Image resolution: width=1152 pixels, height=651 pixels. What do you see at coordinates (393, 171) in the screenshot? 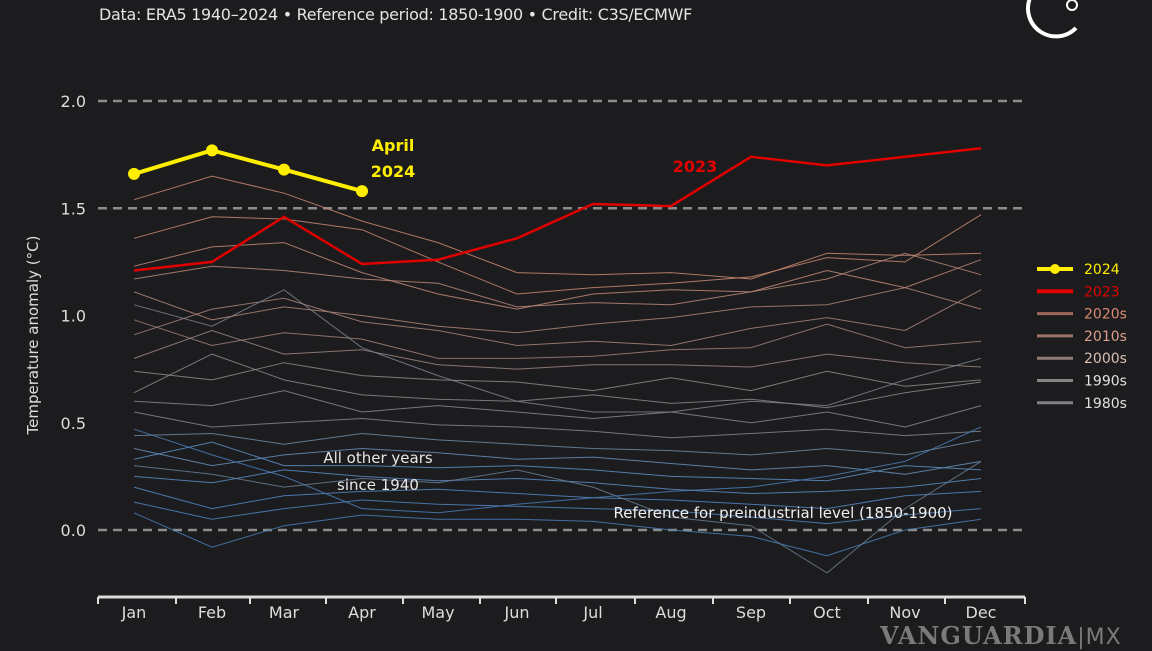
I see `annotation-2024: 2024` at bounding box center [393, 171].